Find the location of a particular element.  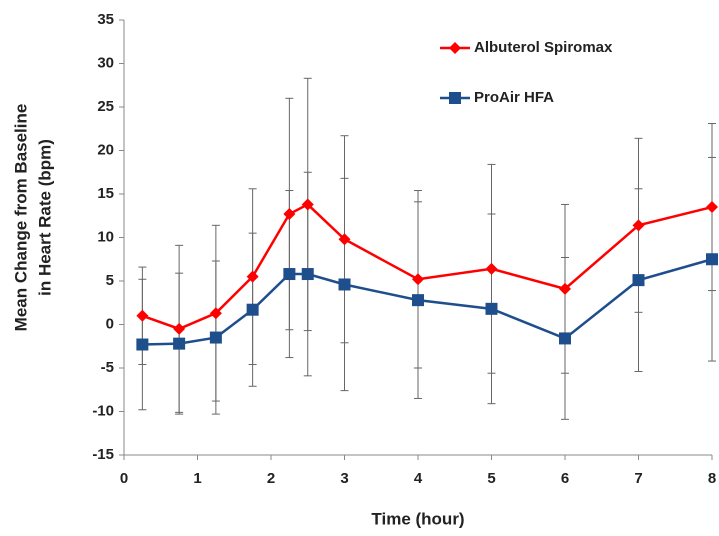

y-tick-label: 5 is located at coordinates (110, 280).